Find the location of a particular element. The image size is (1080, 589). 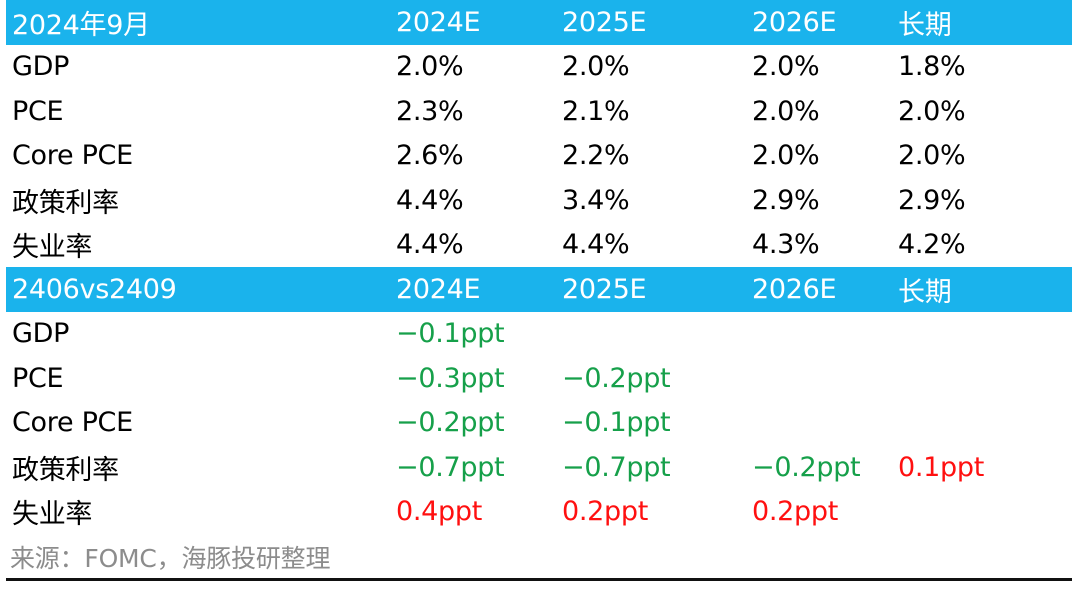

cell-2024e: 2.6% is located at coordinates (430, 156).